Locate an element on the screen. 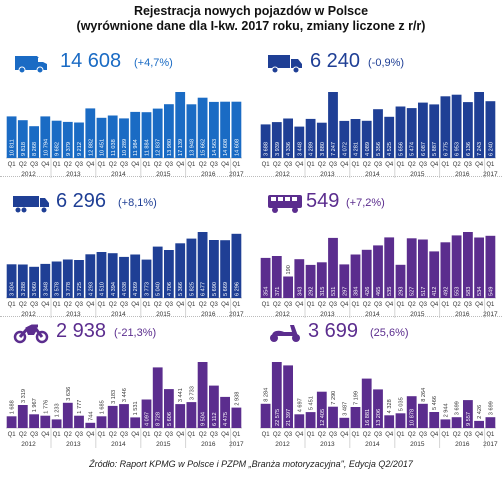 This screenshot has height=484, width=502. data-label: 3 487 is located at coordinates (345, 409).